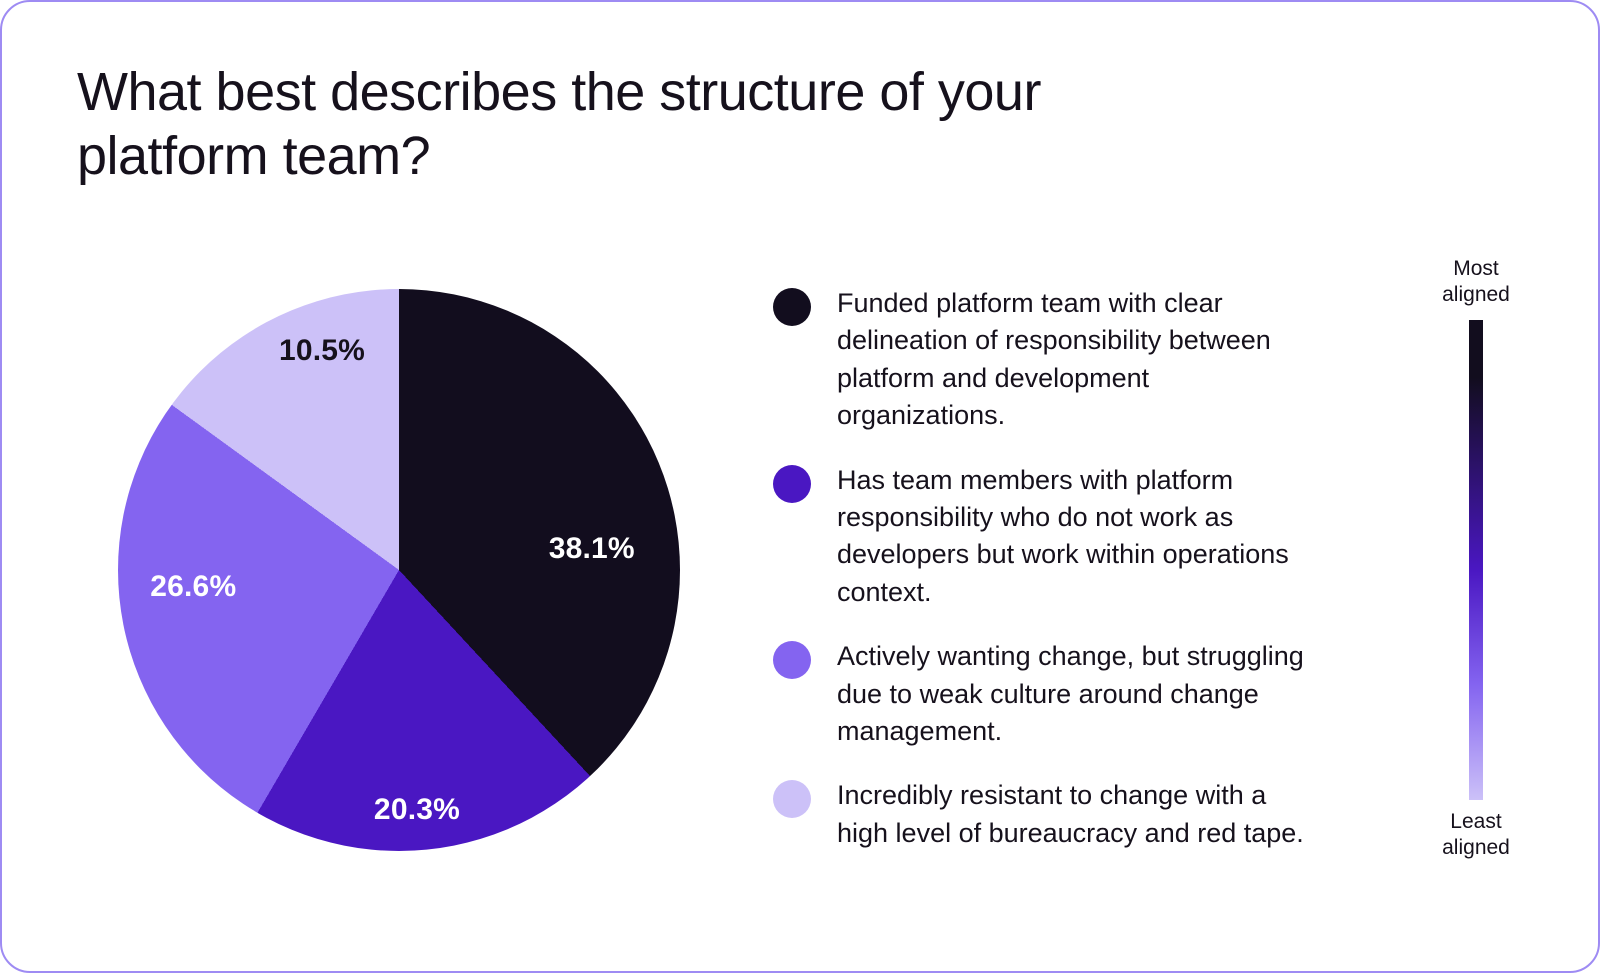 This screenshot has width=1600, height=973. Describe the element at coordinates (322, 350) in the screenshot. I see `pie-slice-label: 10.5%` at that location.